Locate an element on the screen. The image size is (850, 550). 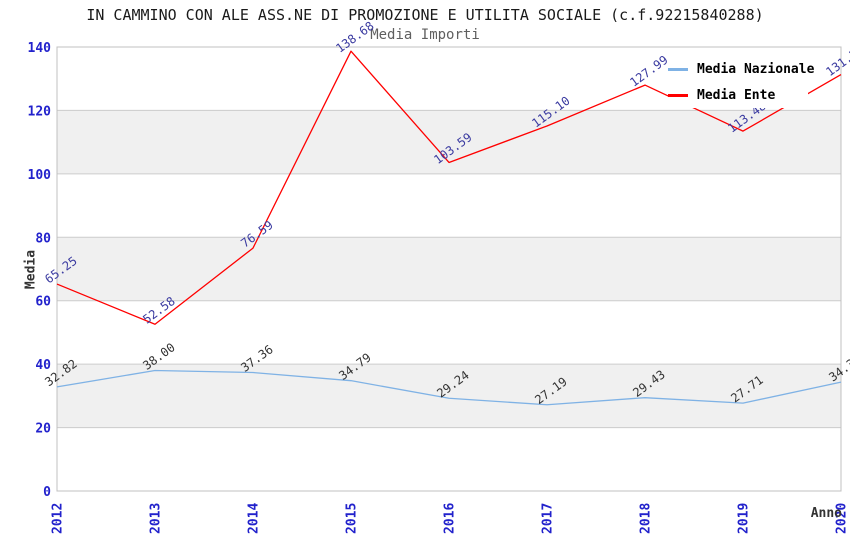
x-tick-label: 2016 is located at coordinates (450, 518).